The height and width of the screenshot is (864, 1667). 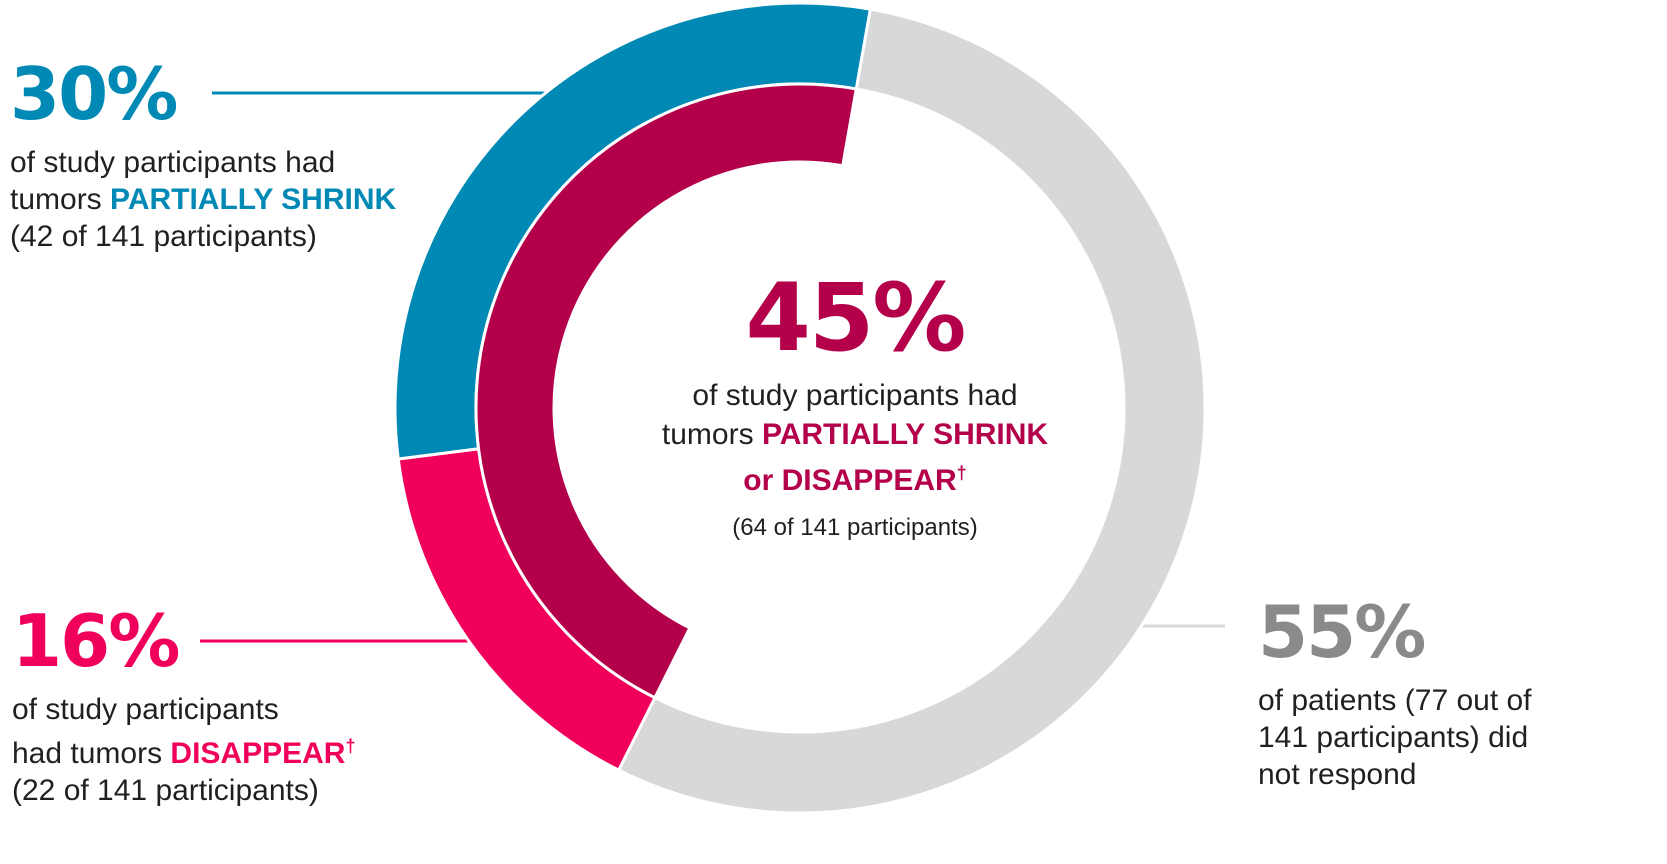 I want to click on no-response-desc-line2: 141 participants) did, so click(x=1393, y=737).